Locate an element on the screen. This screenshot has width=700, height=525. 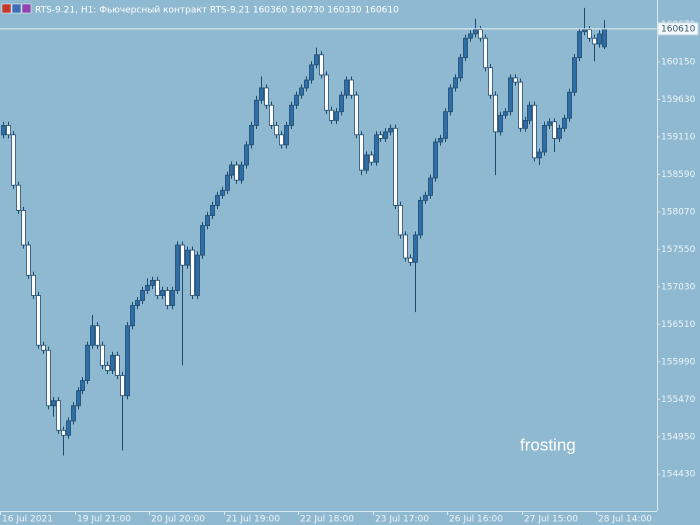
y-tick-label: 159110 is located at coordinates (678, 137).